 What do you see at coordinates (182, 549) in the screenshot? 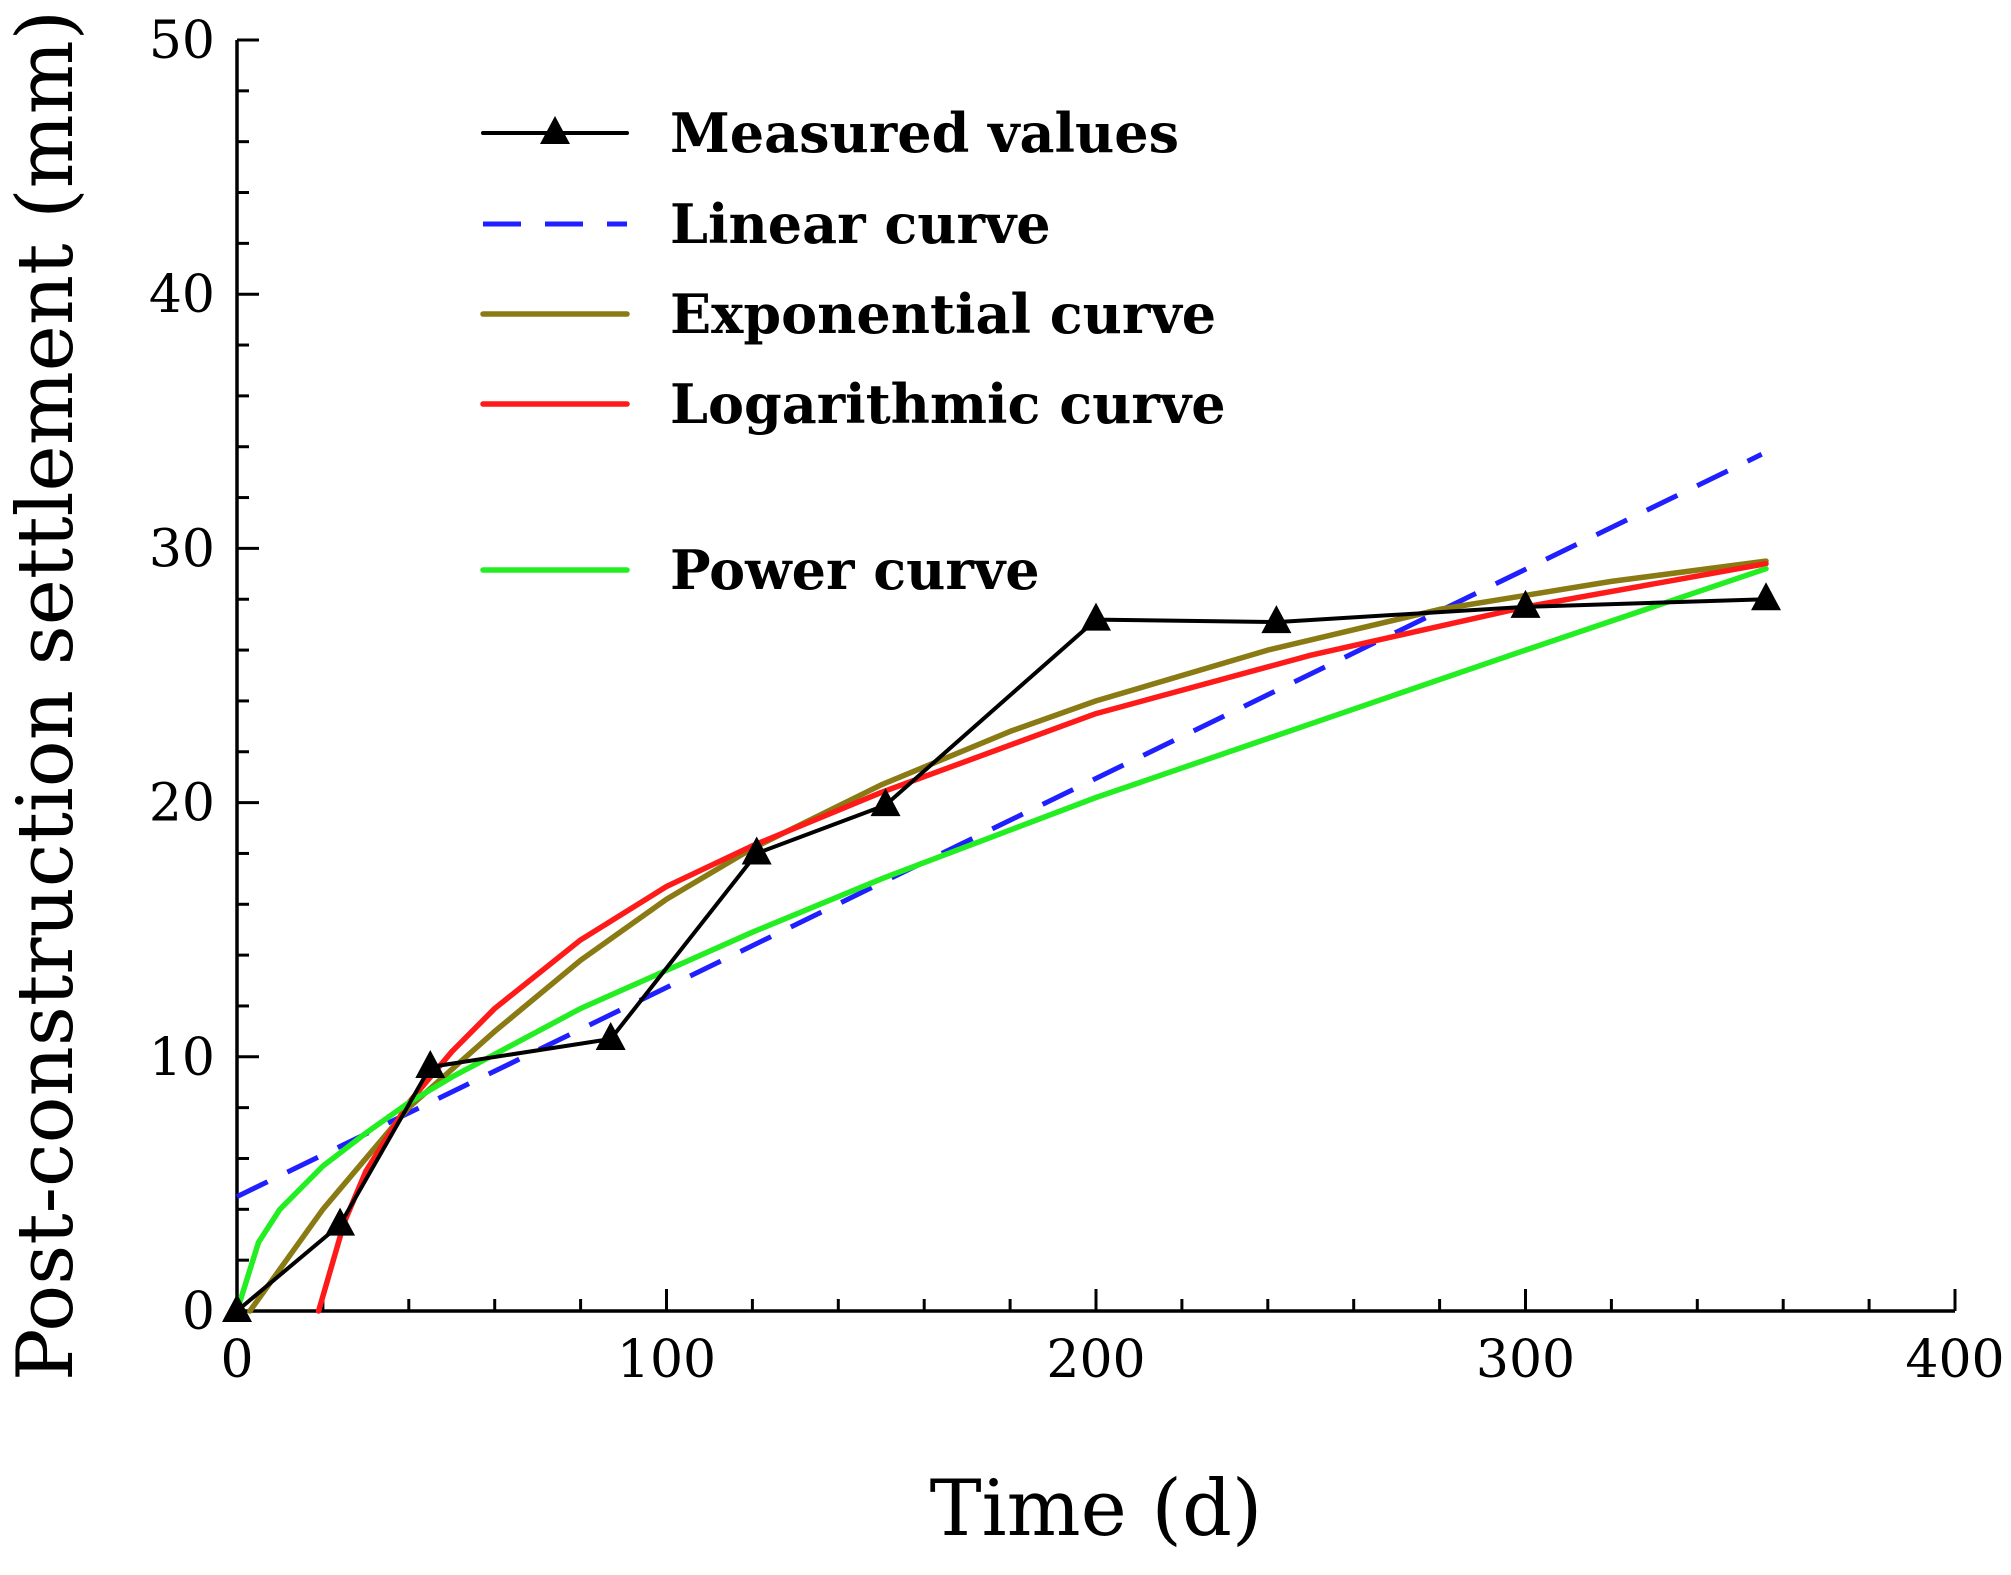
I see `y-tick-label: 30` at bounding box center [182, 549].